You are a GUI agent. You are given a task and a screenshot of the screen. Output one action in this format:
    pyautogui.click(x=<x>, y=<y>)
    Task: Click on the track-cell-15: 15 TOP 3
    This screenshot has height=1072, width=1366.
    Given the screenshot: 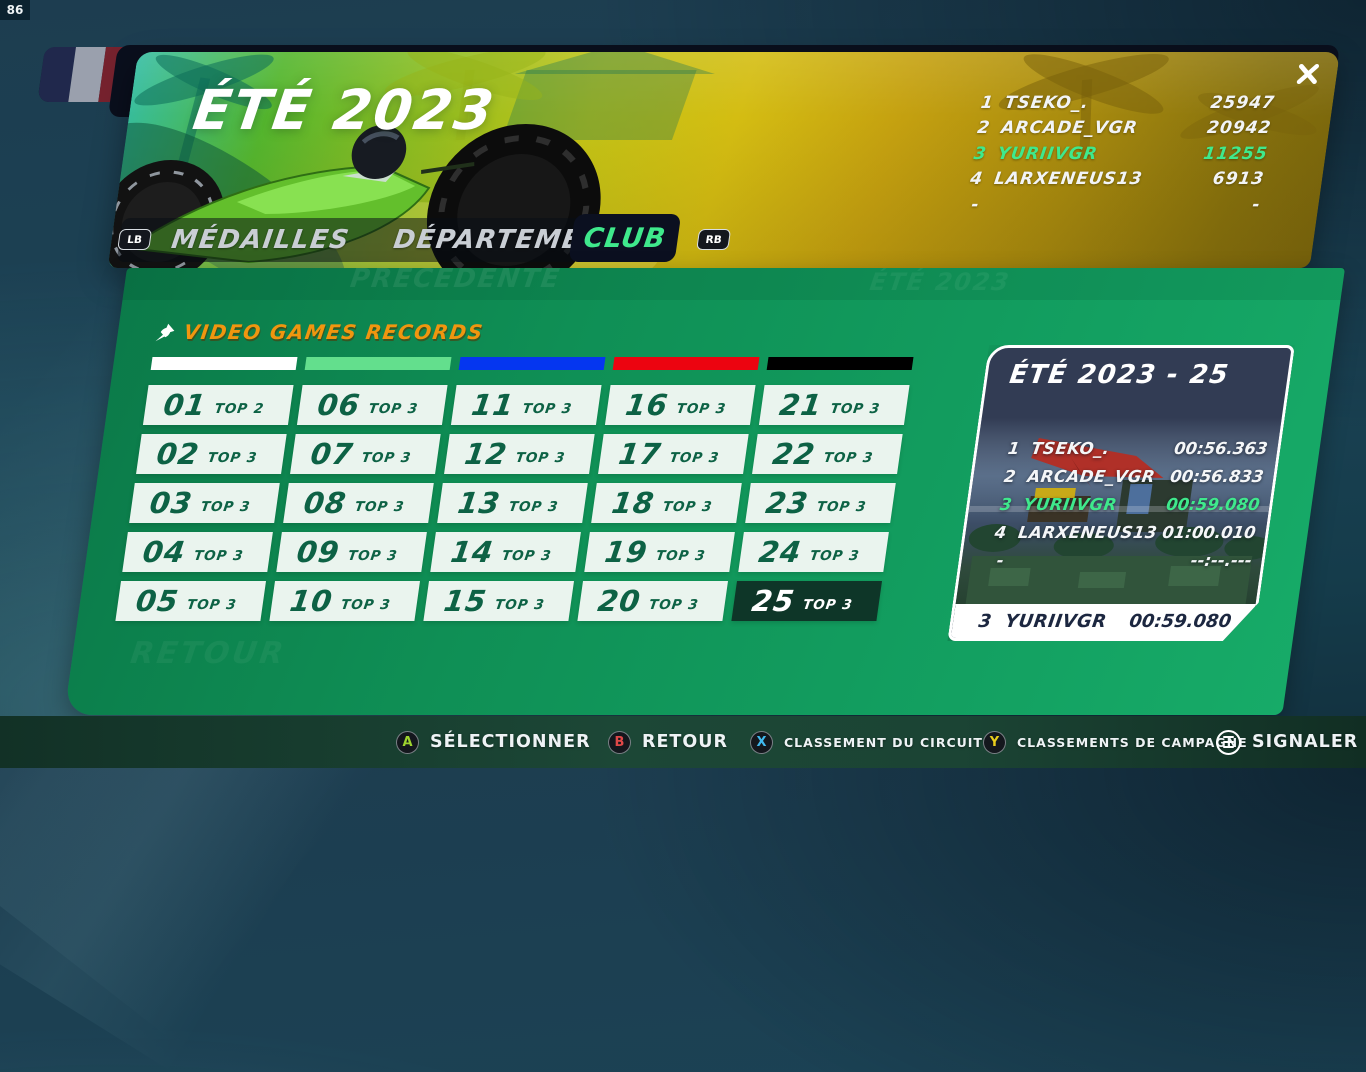 What is the action you would take?
    pyautogui.click(x=499, y=601)
    